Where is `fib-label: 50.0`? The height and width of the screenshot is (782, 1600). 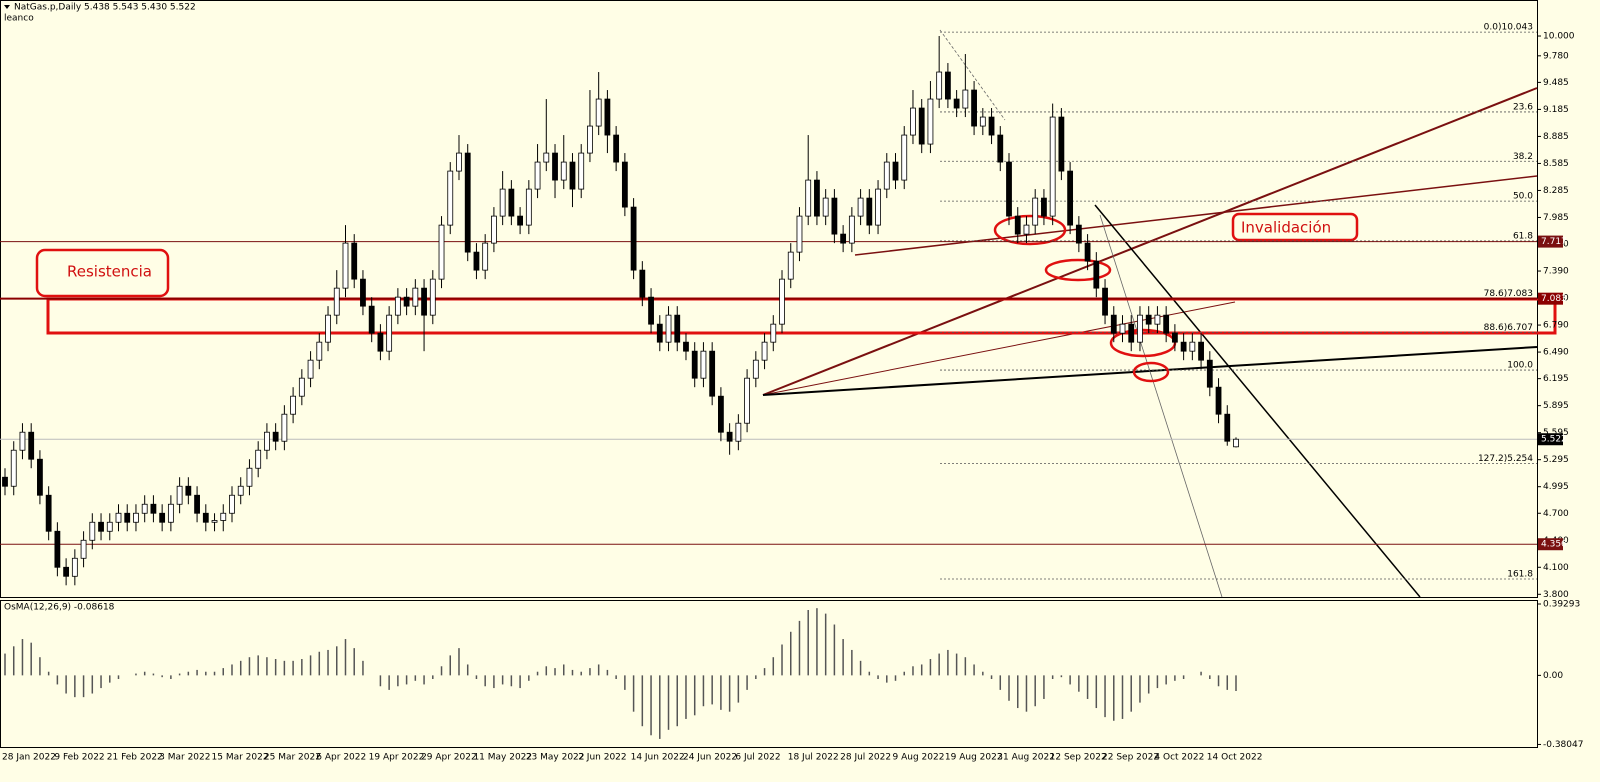
fib-label: 50.0 is located at coordinates (1523, 197).